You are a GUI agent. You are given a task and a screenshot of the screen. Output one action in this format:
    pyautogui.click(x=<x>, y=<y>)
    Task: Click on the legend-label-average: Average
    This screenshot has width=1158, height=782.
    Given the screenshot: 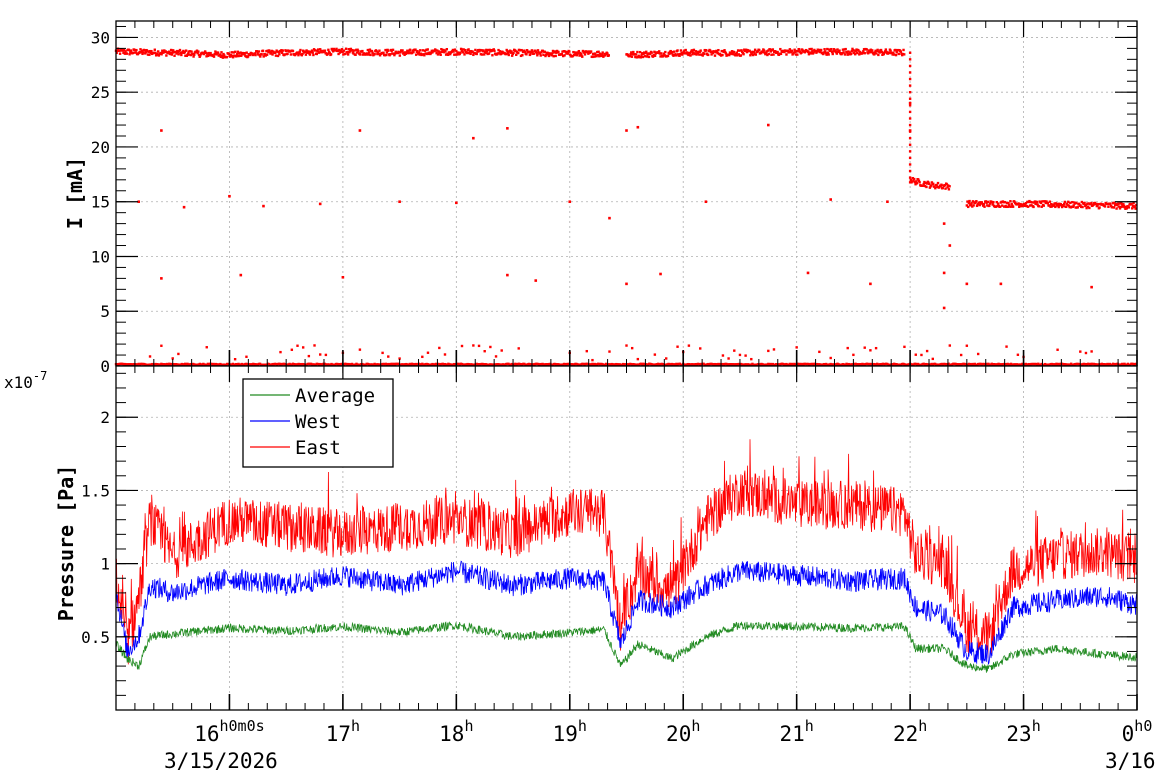 What is the action you would take?
    pyautogui.click(x=335, y=396)
    